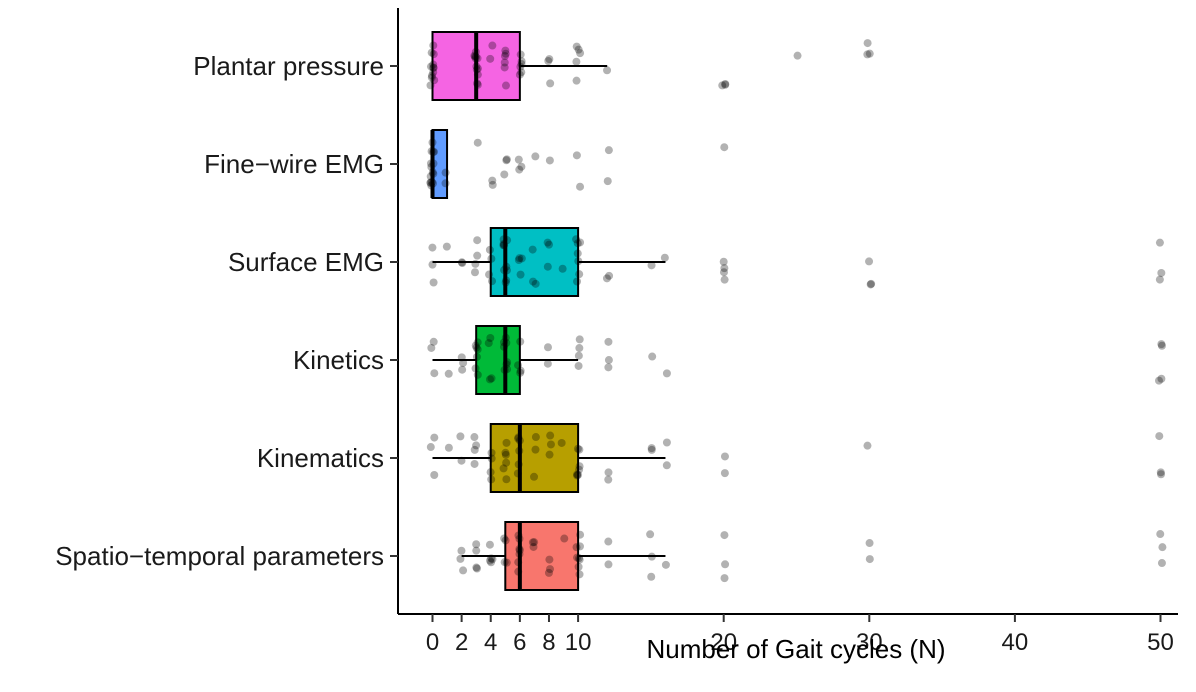  What do you see at coordinates (338, 360) in the screenshot?
I see `y-category-label: Kinetics` at bounding box center [338, 360].